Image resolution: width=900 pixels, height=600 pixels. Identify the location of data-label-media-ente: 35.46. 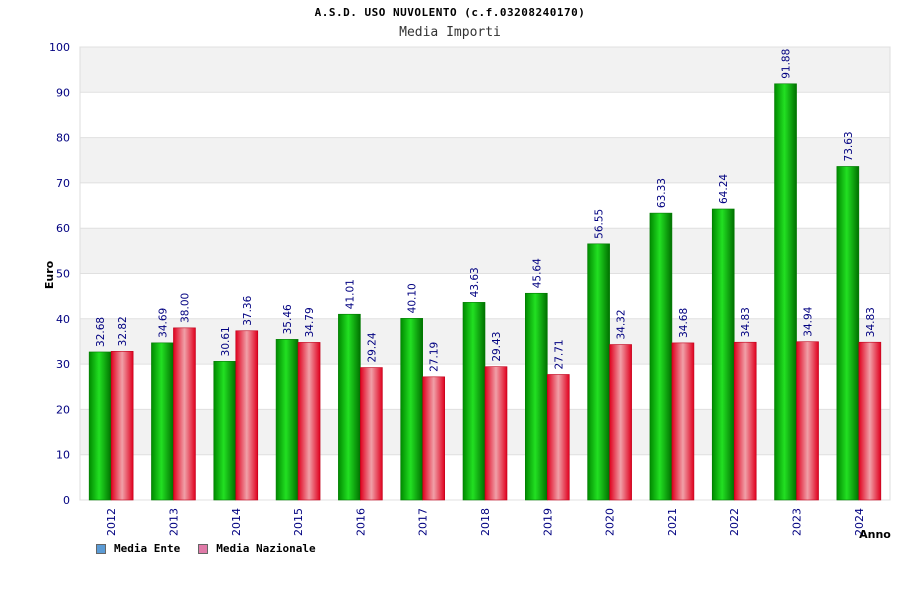
(288, 319).